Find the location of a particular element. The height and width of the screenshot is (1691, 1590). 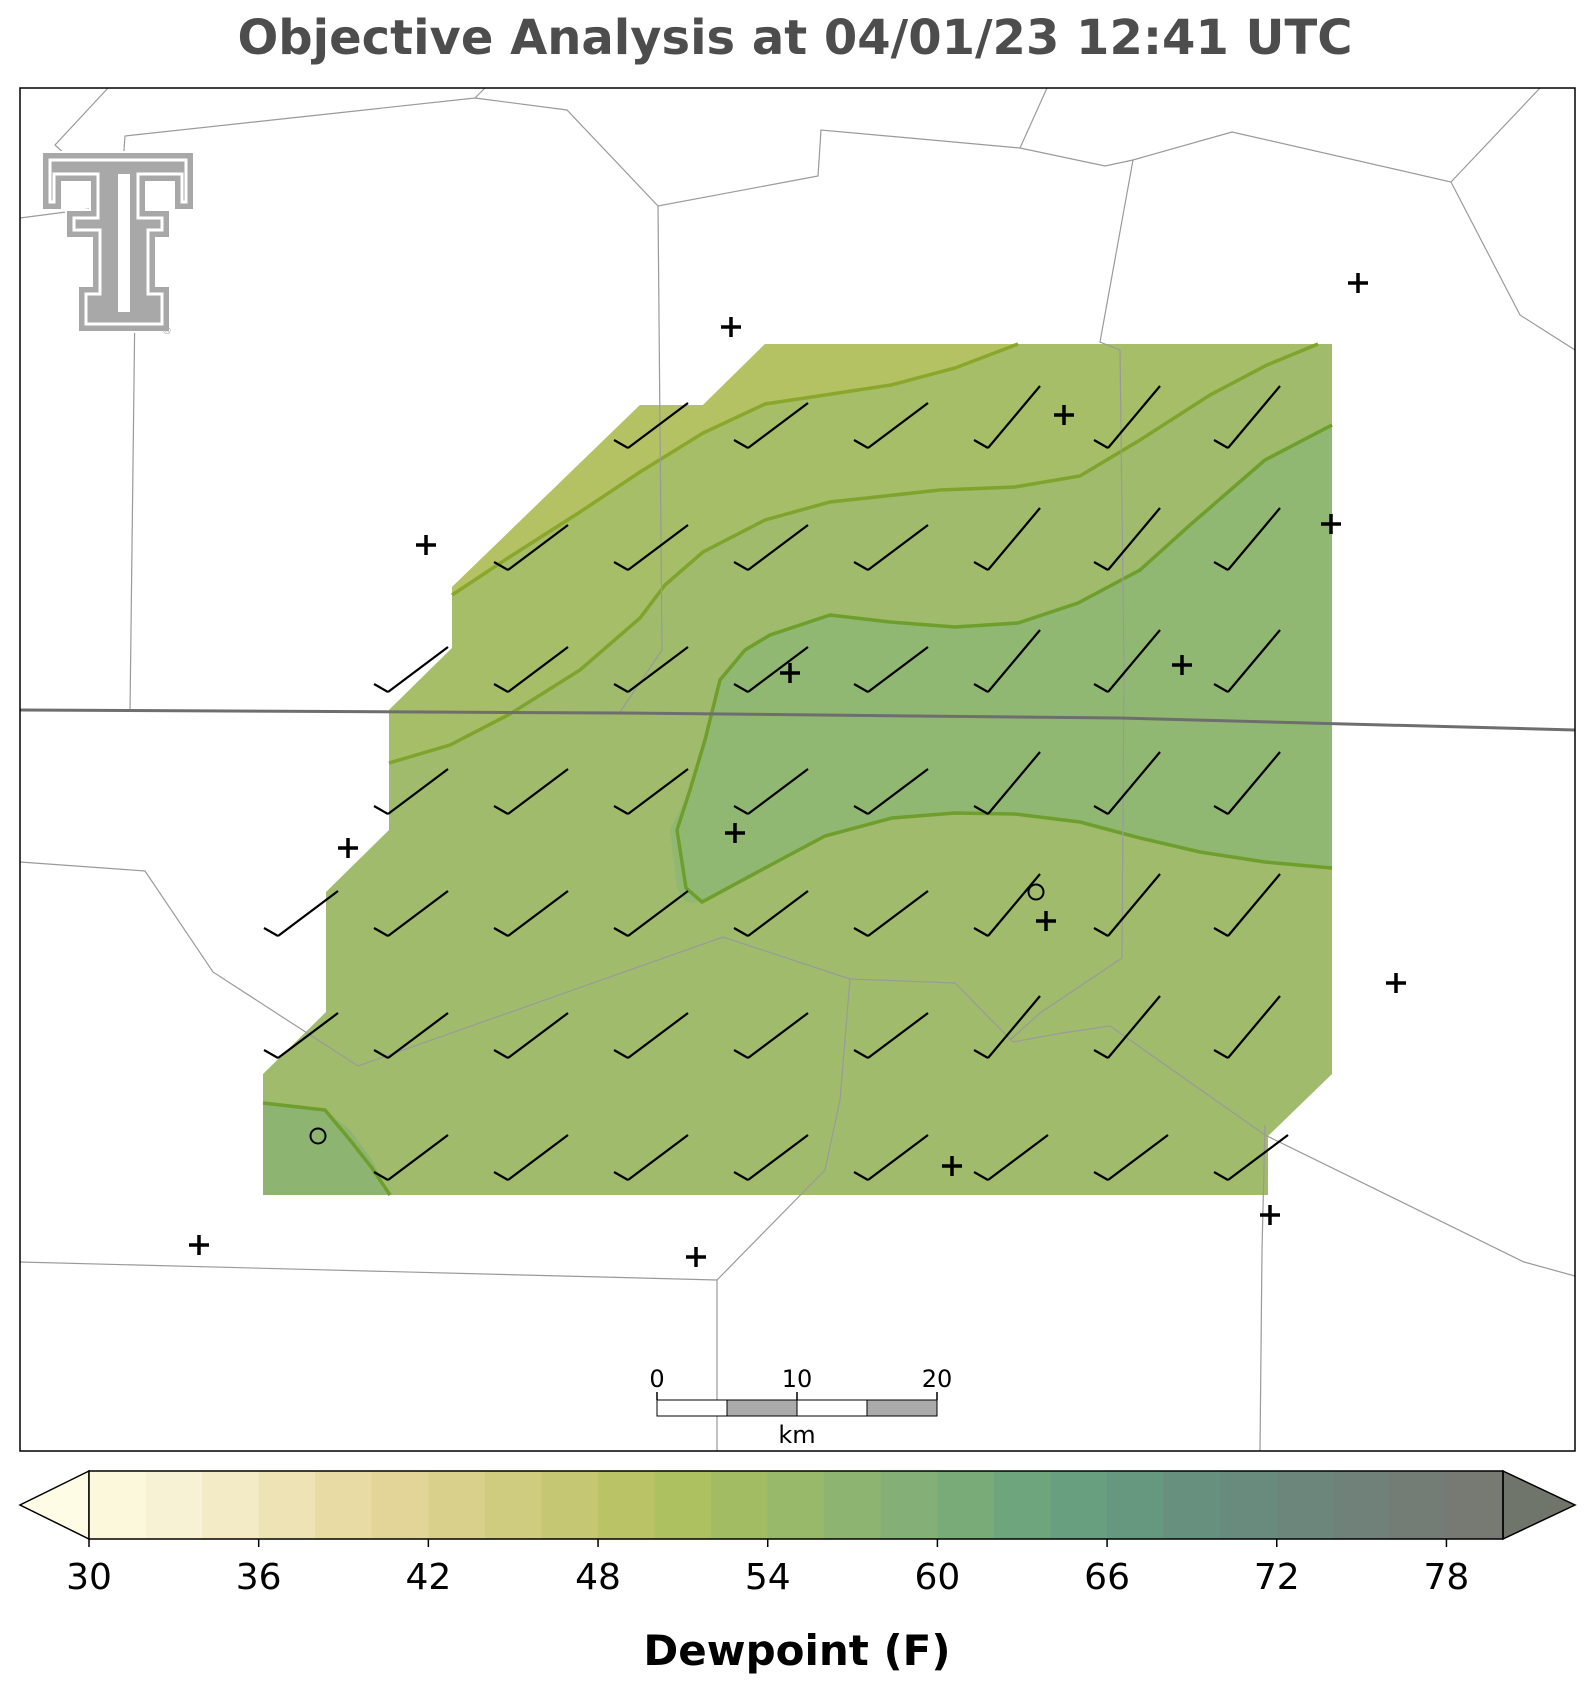

logo-registered-mark: ® is located at coordinates (167, 331).